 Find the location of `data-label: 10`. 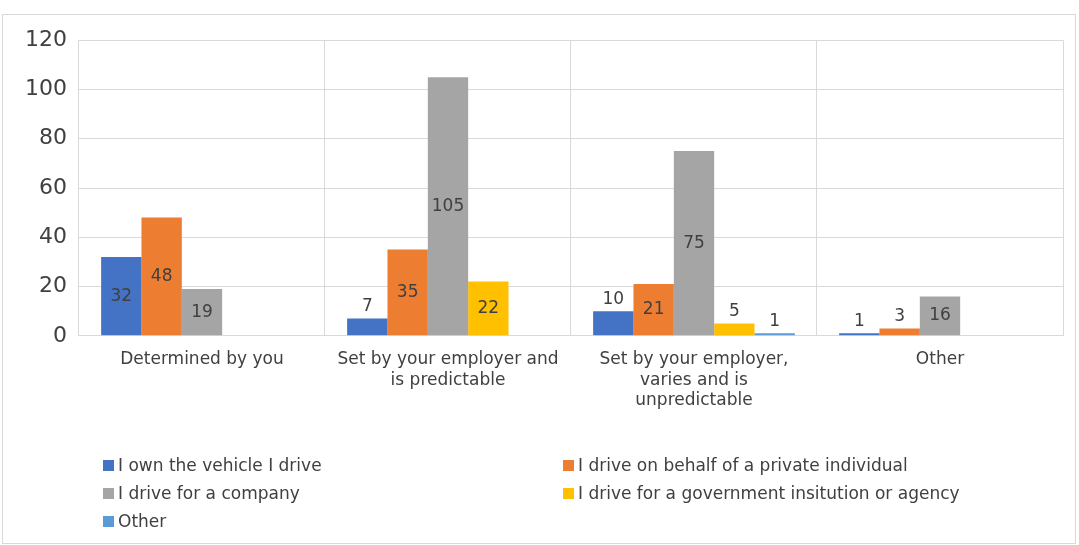

data-label: 10 is located at coordinates (613, 297).